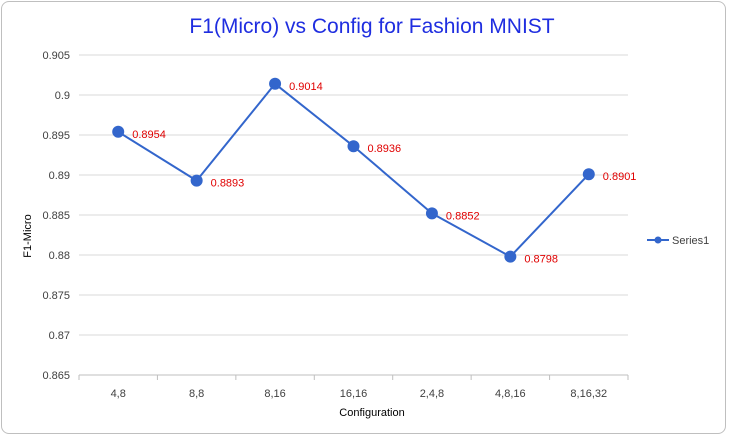  I want to click on chart-title: F1(Micro) vs Config for Fashion MNIST, so click(371, 26).